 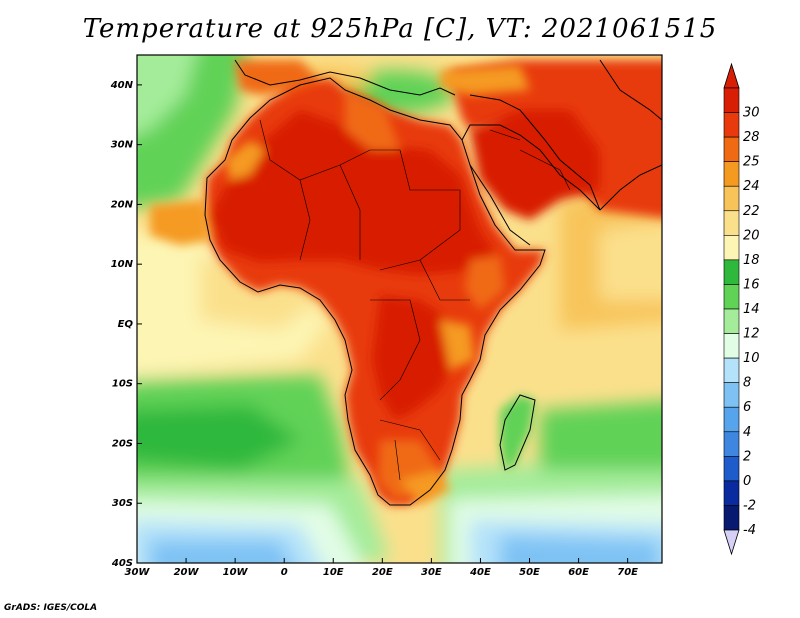 I want to click on lon-tick-label: 30E, so click(x=431, y=572).